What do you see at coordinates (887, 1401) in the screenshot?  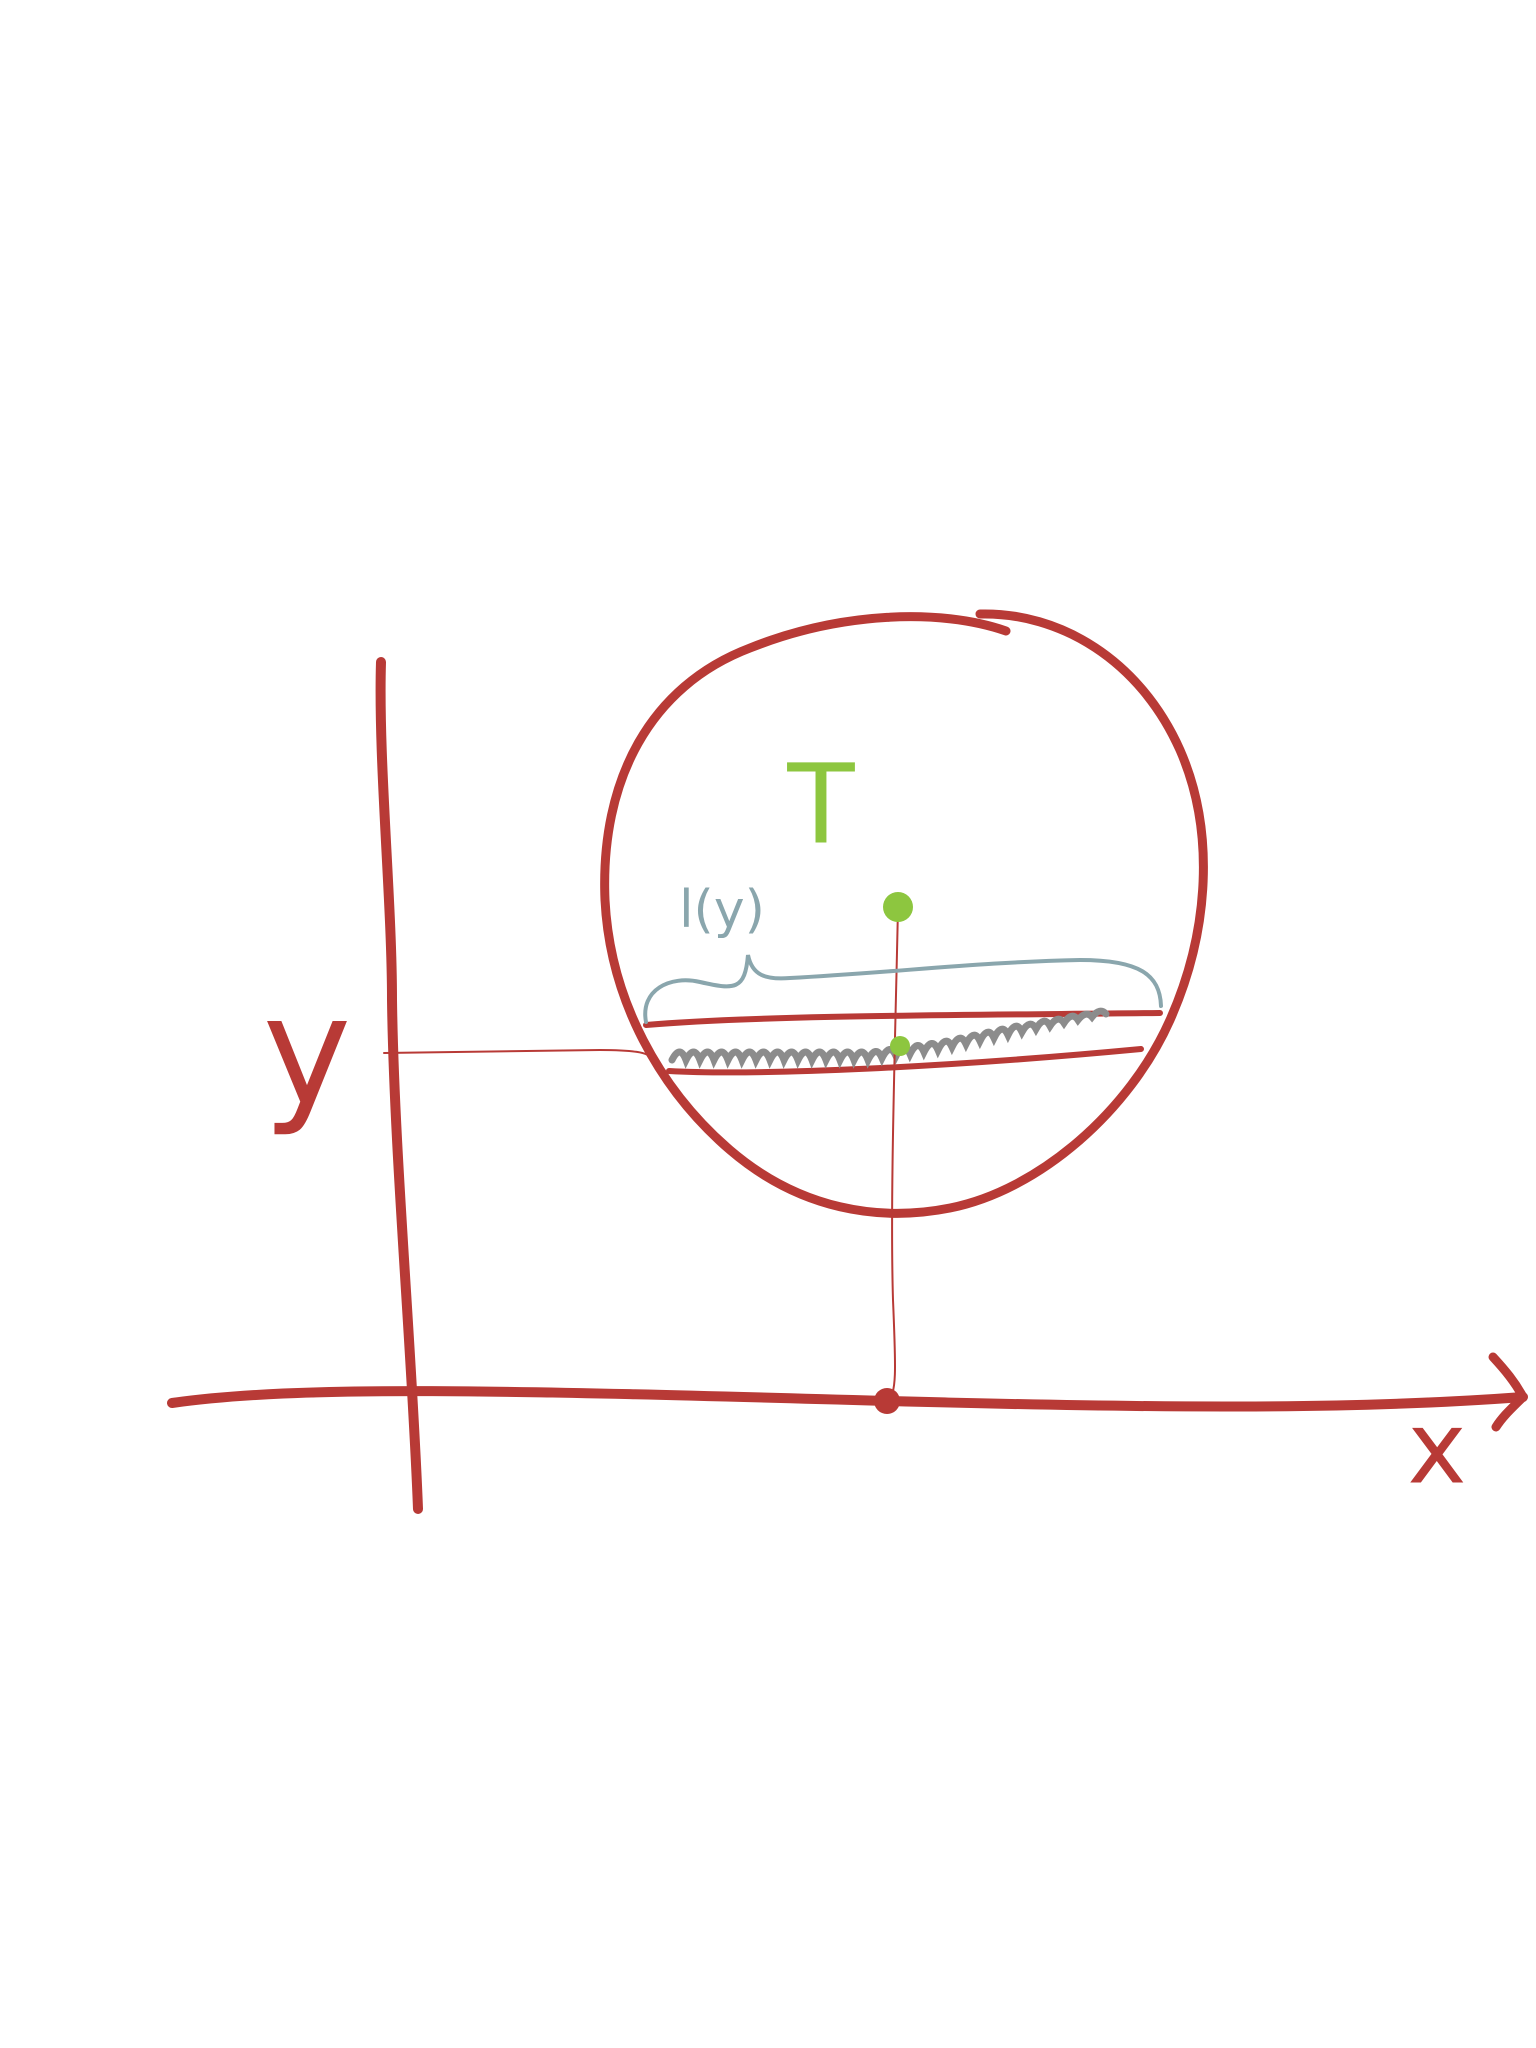 I see `x-point` at bounding box center [887, 1401].